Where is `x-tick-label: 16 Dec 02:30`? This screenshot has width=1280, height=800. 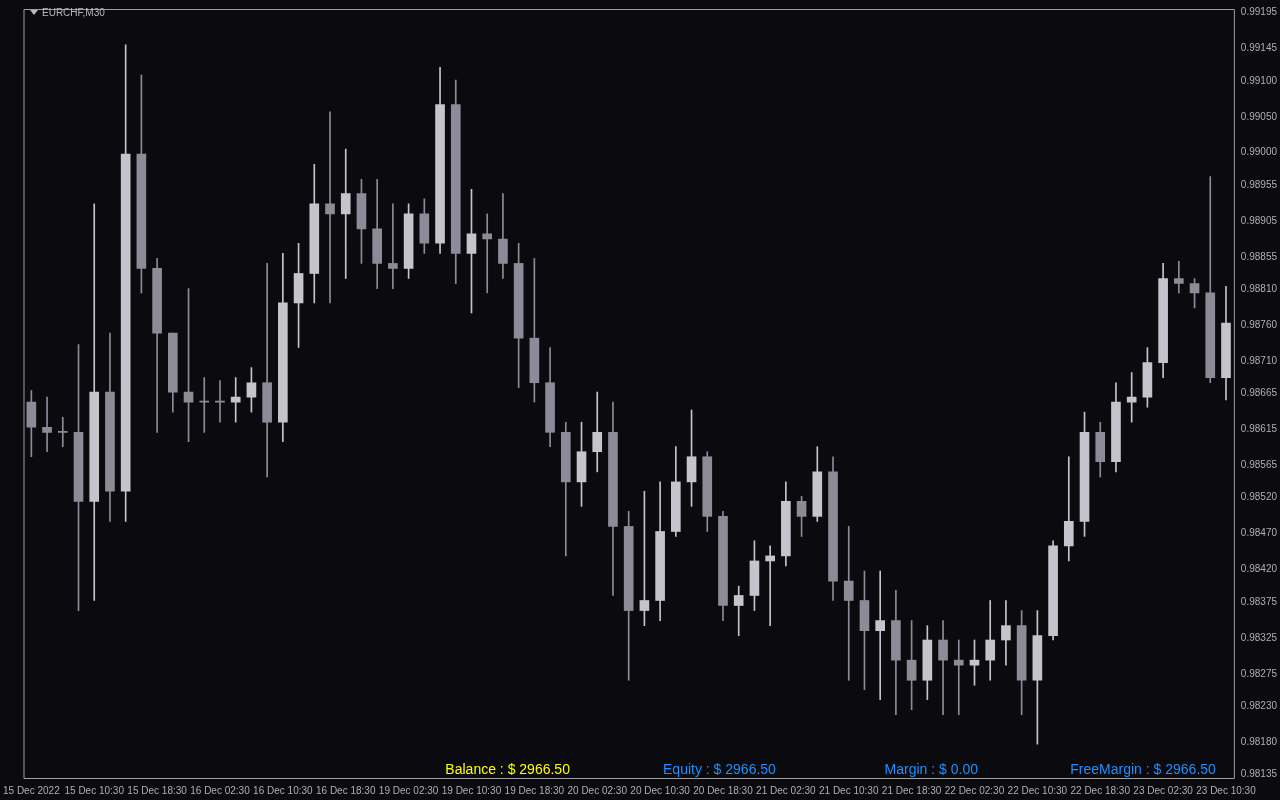
x-tick-label: 16 Dec 02:30 is located at coordinates (220, 790).